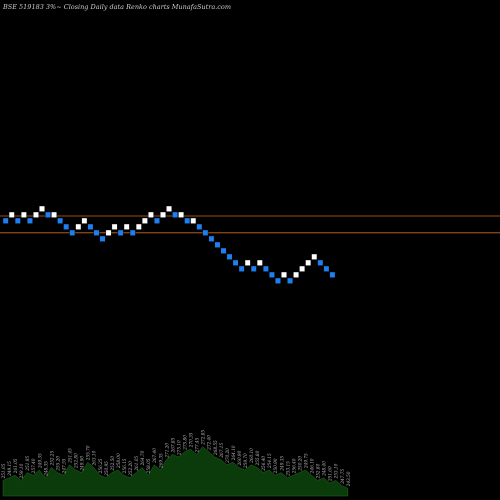  I want to click on volume-label: 251.05, so click(3, 471).